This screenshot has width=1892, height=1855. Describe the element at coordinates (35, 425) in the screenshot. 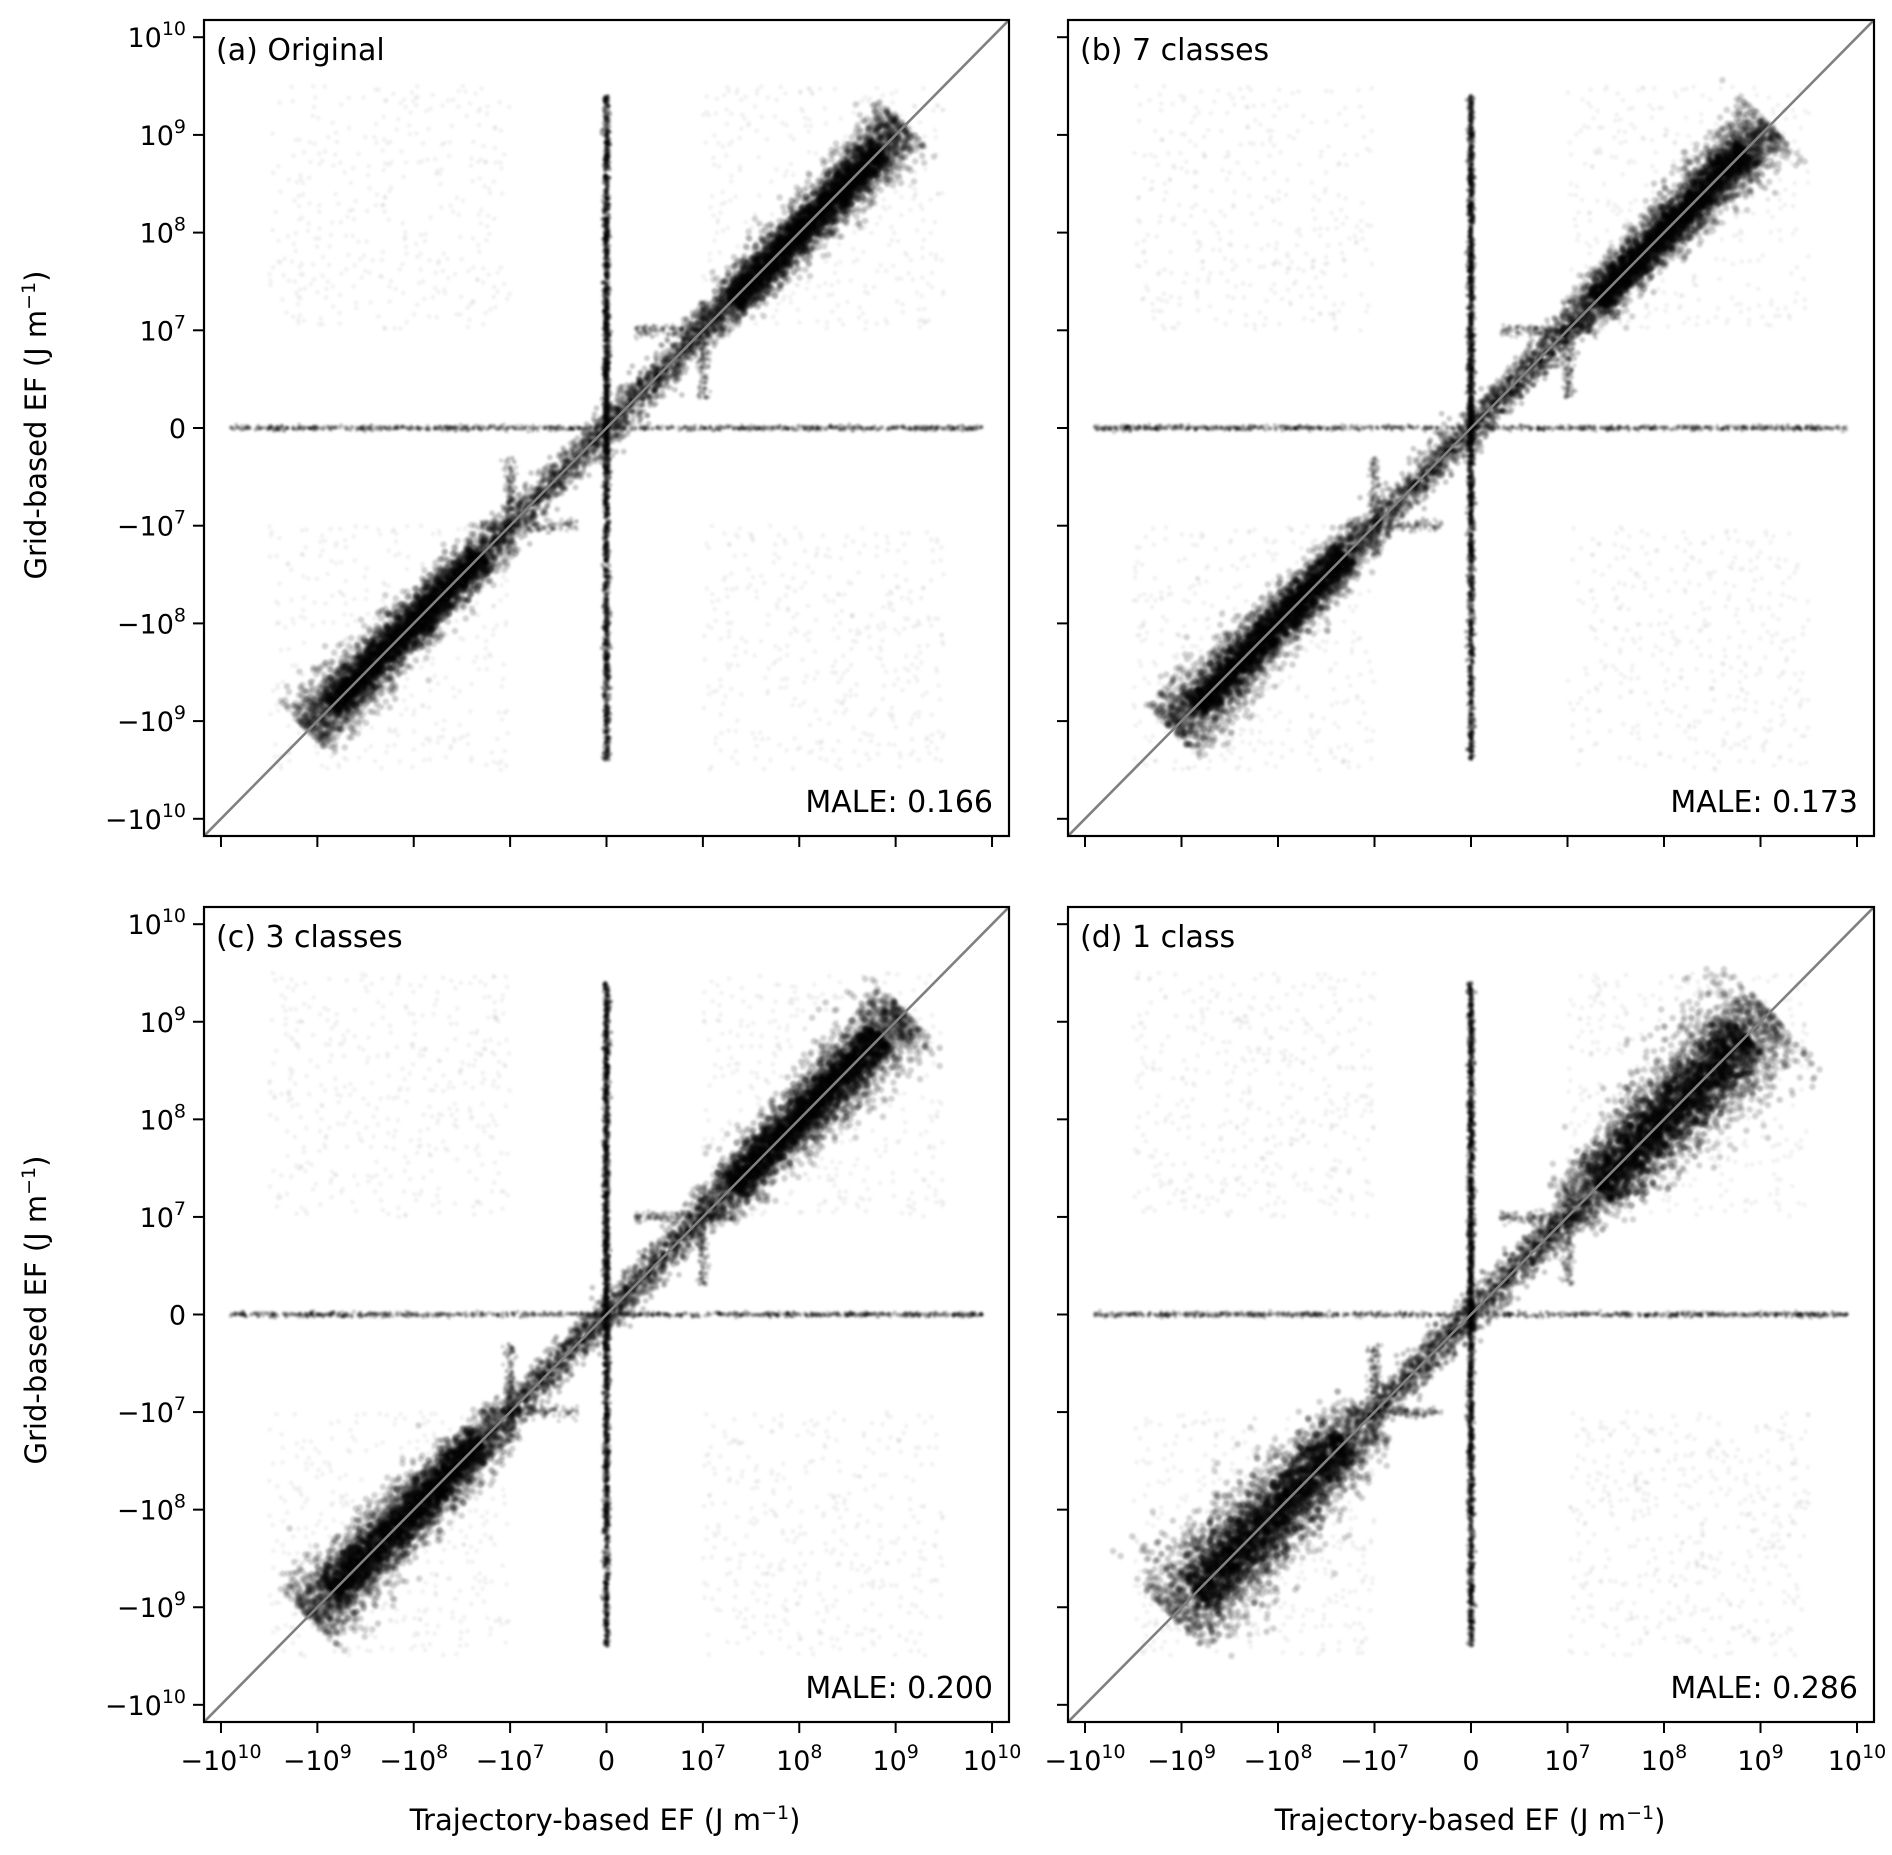

I see `y-axis-title-top: Grid-based EF (J m−1)` at that location.